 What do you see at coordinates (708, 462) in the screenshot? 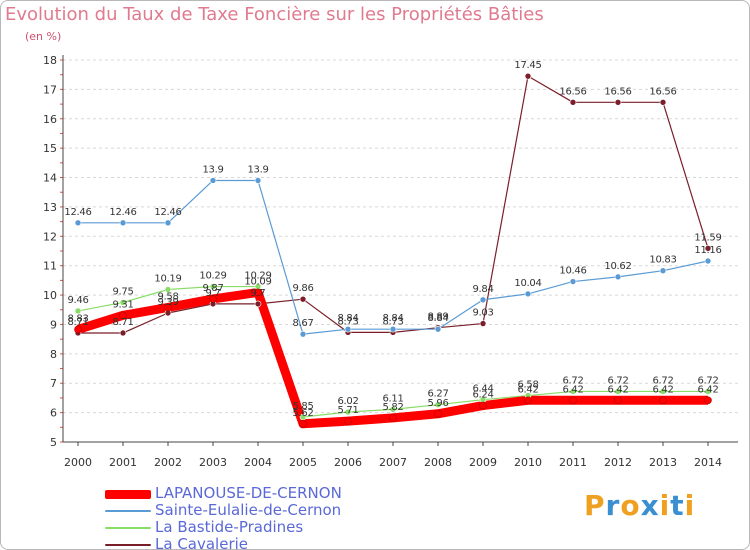
I see `x-tick-label: 2014` at bounding box center [708, 462].